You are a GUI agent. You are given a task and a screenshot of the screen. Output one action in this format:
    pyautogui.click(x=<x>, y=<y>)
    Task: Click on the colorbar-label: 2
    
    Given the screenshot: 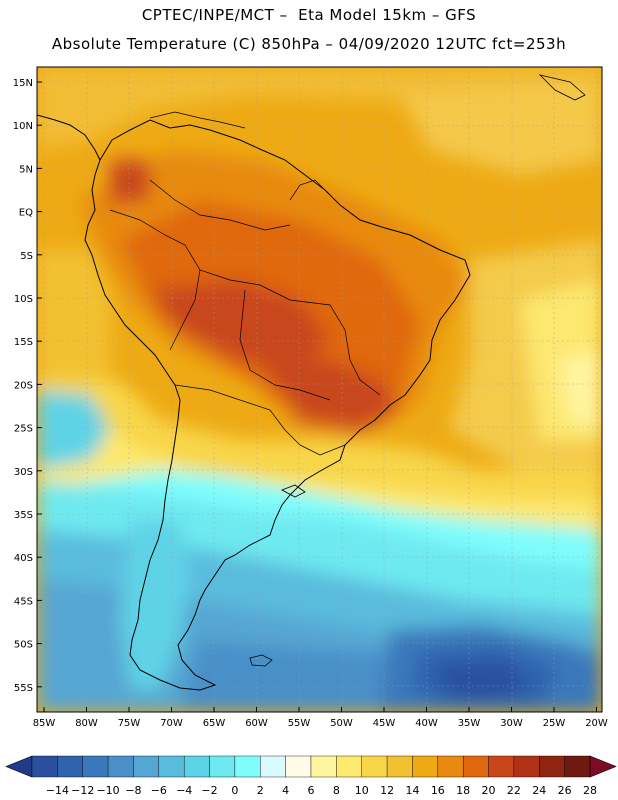 What is the action you would take?
    pyautogui.click(x=260, y=790)
    